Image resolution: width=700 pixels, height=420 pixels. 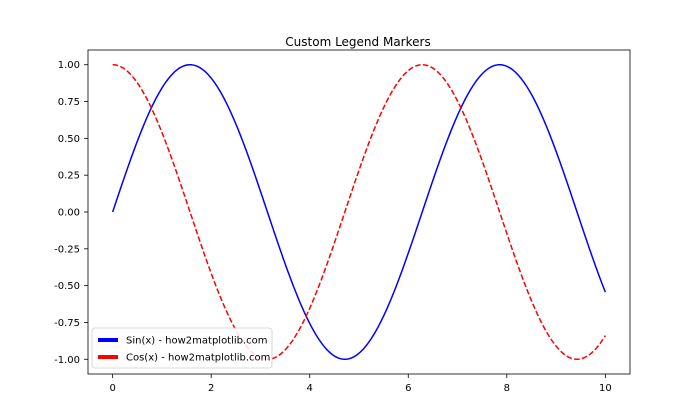 What do you see at coordinates (69, 176) in the screenshot?
I see `y-tick-label: 0.25` at bounding box center [69, 176].